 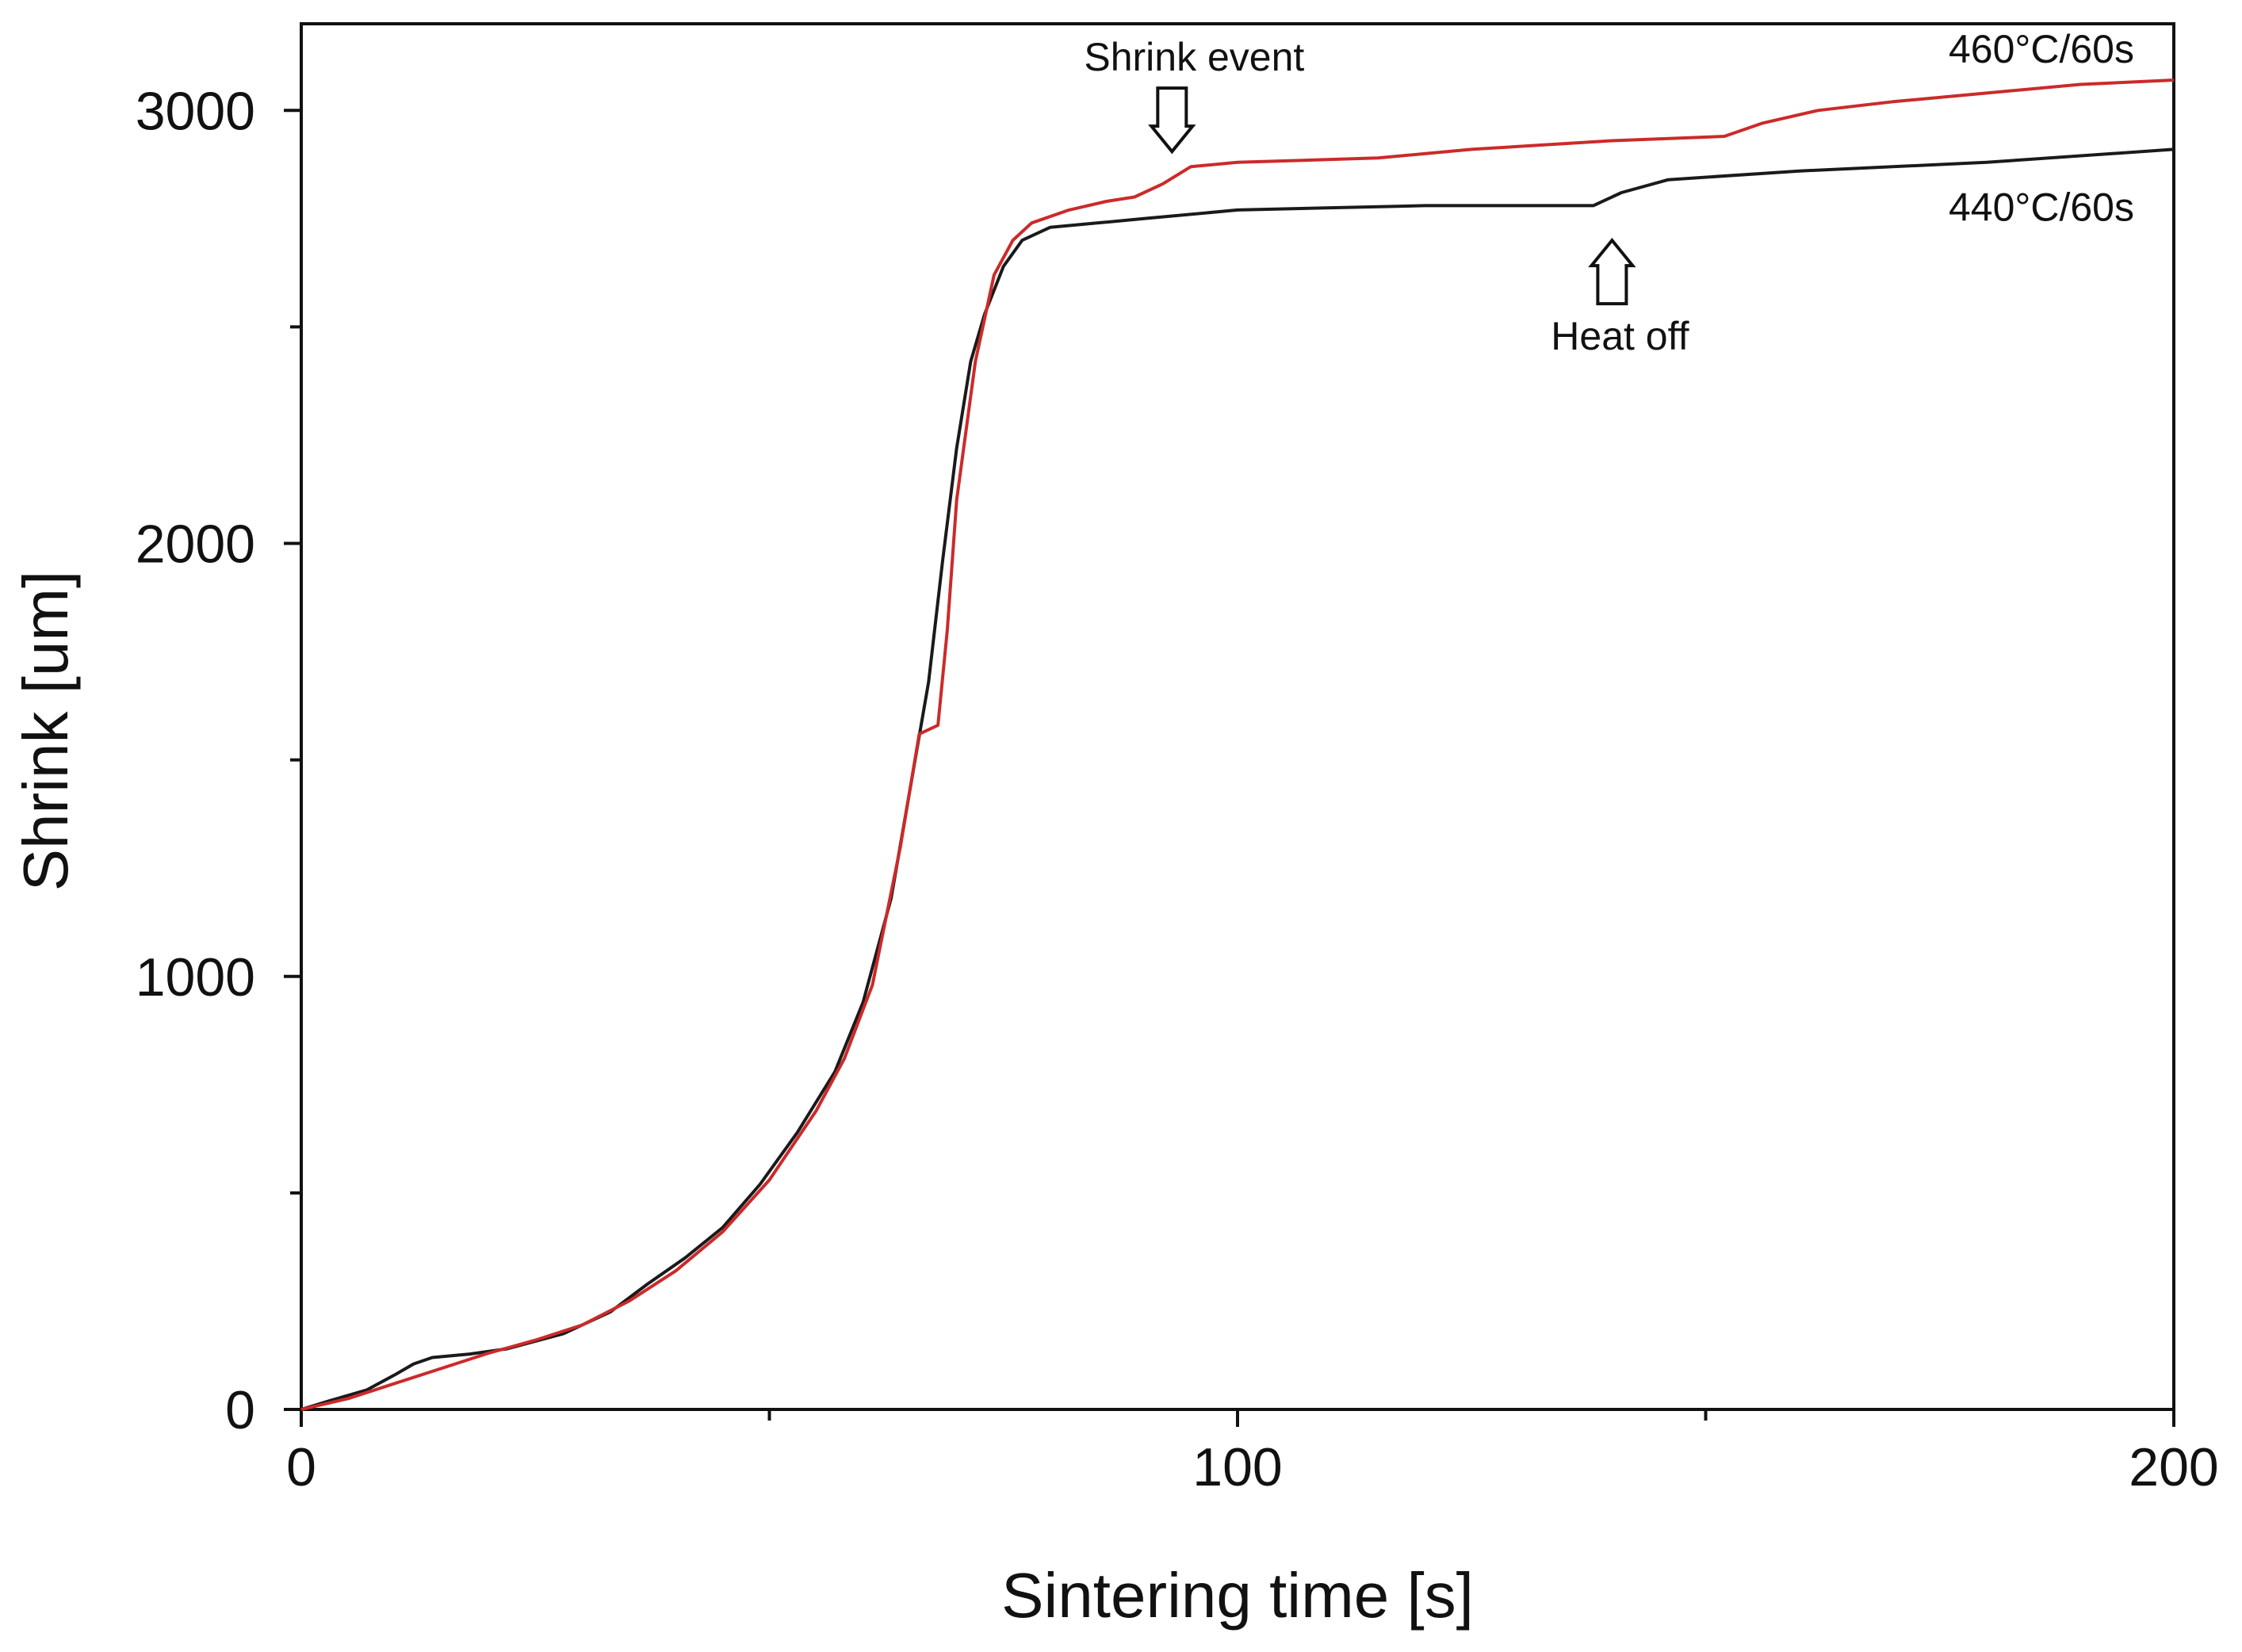 What do you see at coordinates (2042, 207) in the screenshot?
I see `series-label: 440°C/60s` at bounding box center [2042, 207].